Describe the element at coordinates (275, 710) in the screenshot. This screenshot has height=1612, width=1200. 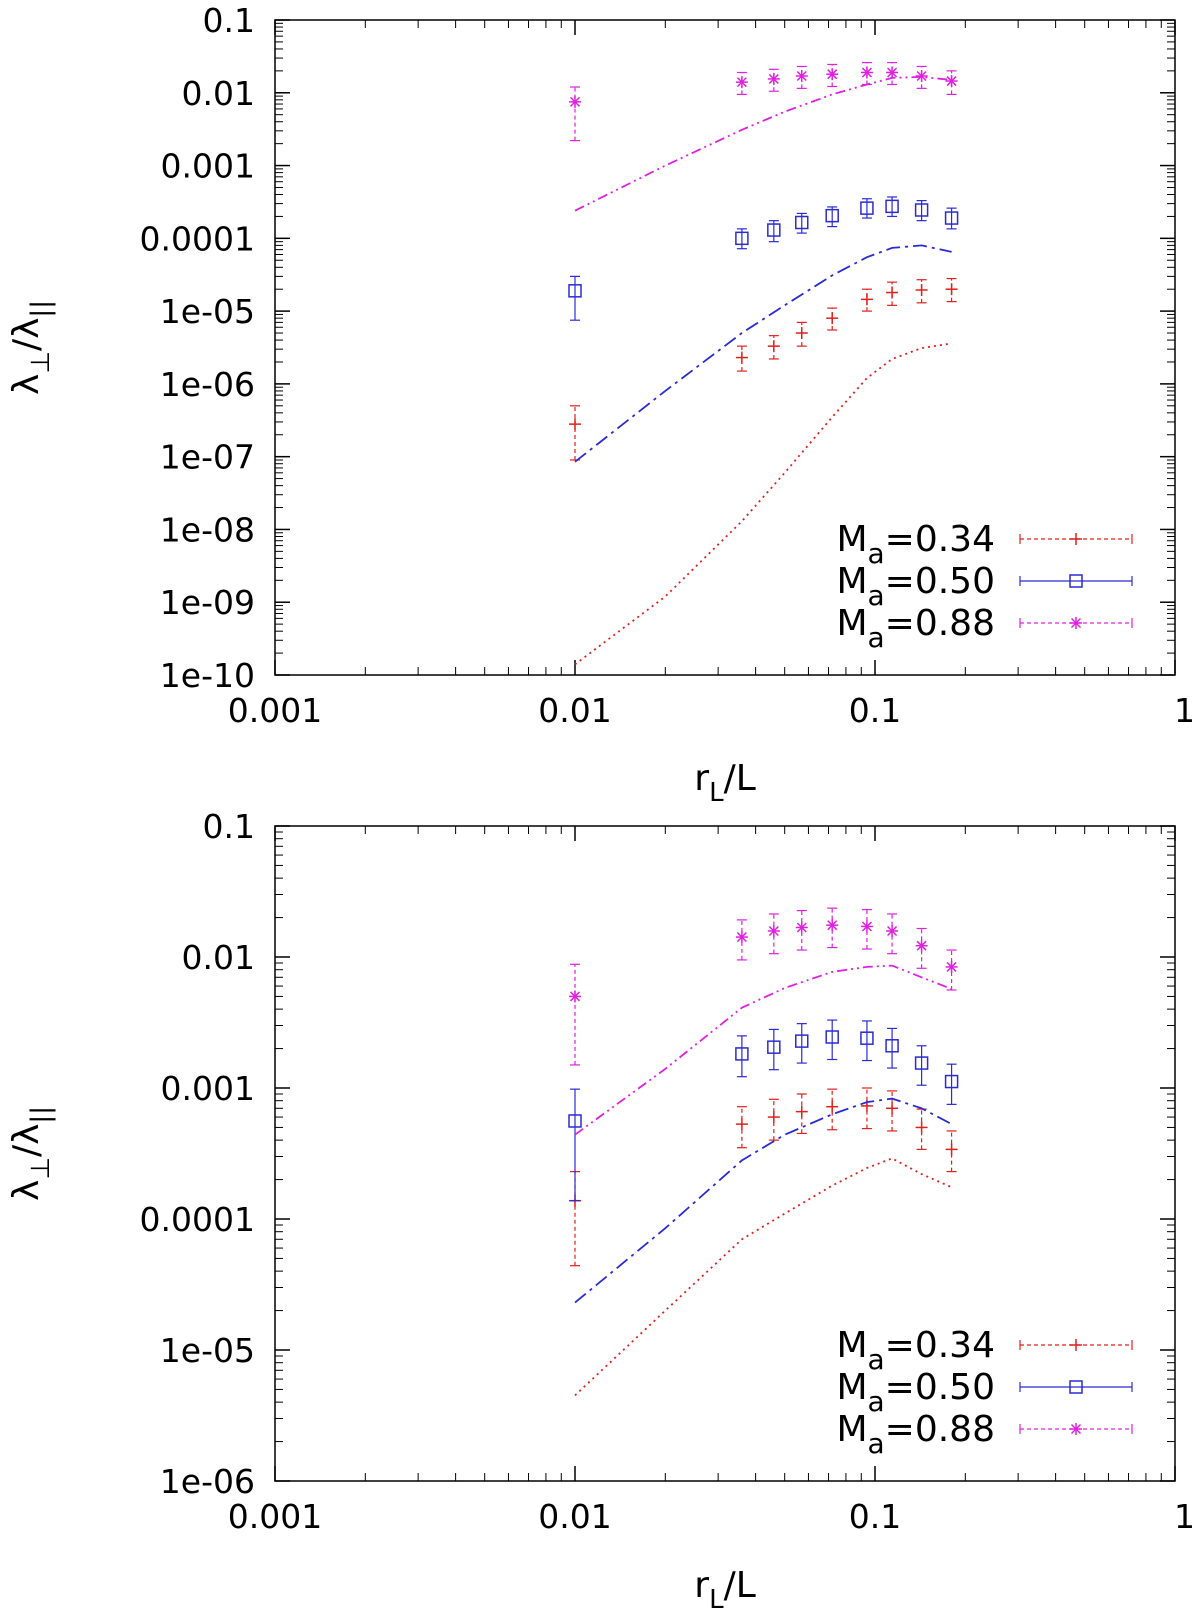
I see `x-tick-label: 0.001` at that location.